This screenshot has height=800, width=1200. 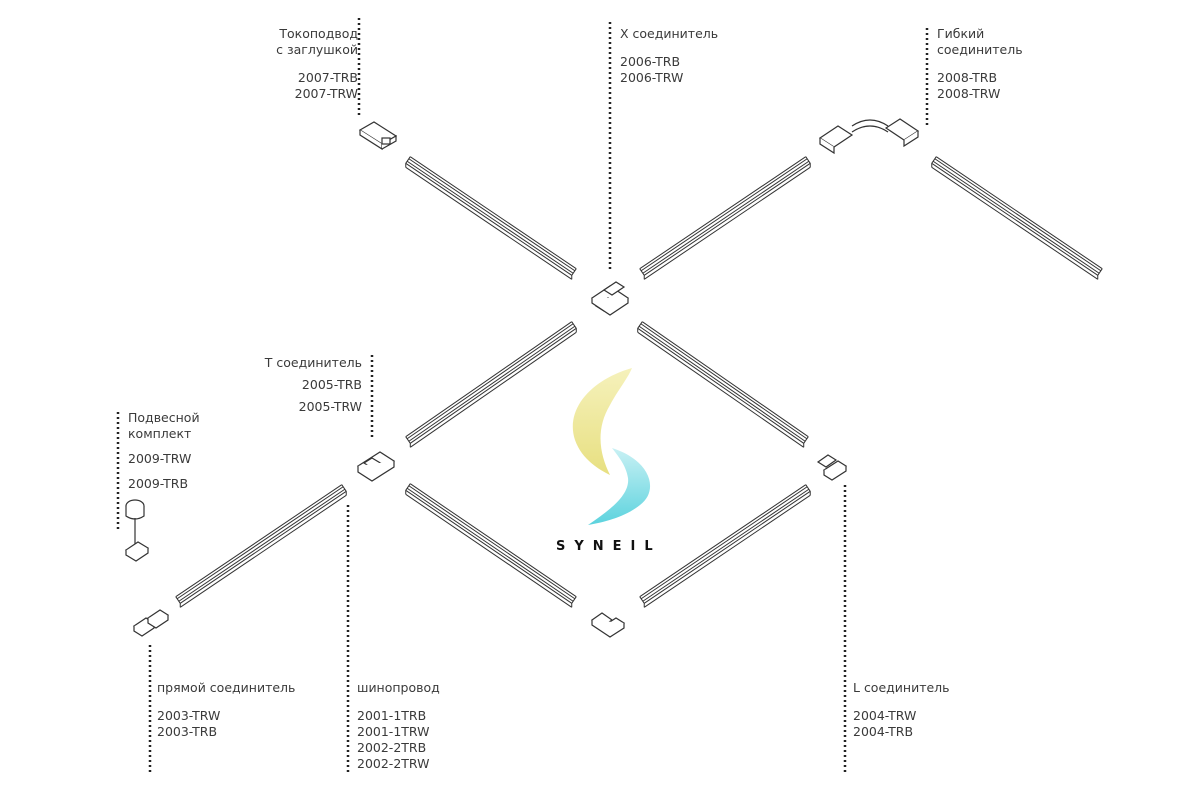 I want to click on flex-title-1: Гибкий, so click(x=961, y=33).